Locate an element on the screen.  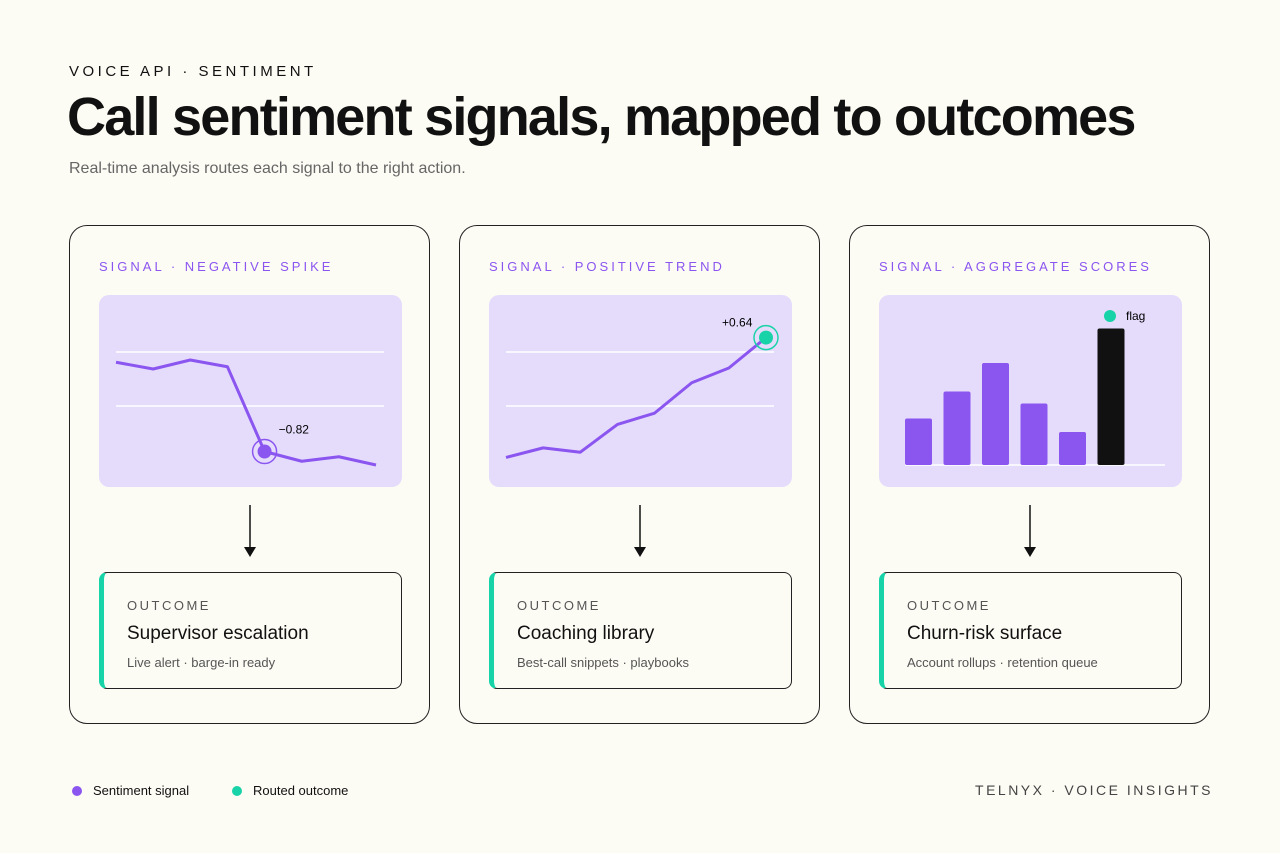
footer: TELNYX · VOICE INSIGHTS is located at coordinates (1094, 790).